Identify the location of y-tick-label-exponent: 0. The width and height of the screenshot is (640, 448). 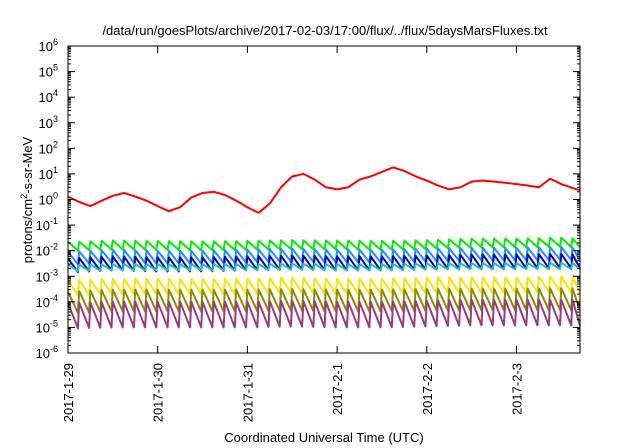
(55, 196).